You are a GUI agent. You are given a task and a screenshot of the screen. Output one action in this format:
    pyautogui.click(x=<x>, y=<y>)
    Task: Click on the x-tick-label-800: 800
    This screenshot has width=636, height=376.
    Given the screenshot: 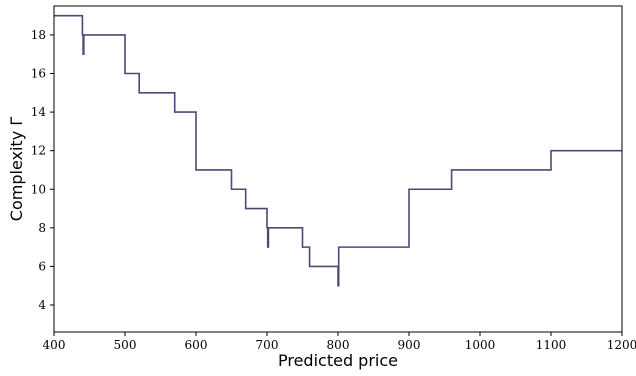 What is the action you would take?
    pyautogui.click(x=338, y=345)
    